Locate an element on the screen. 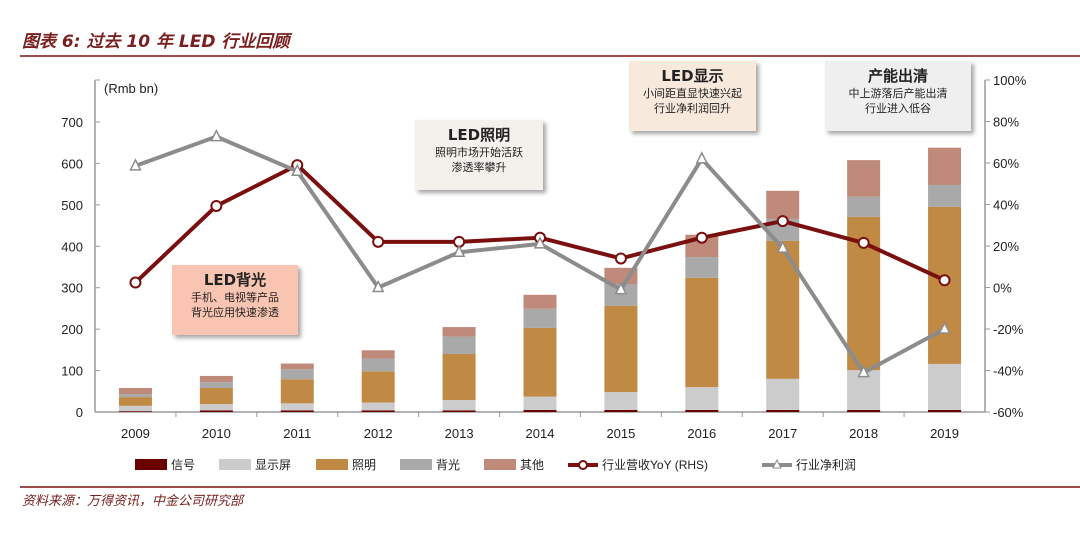 The image size is (1080, 539). callout-heading: LED显示 is located at coordinates (692, 76).